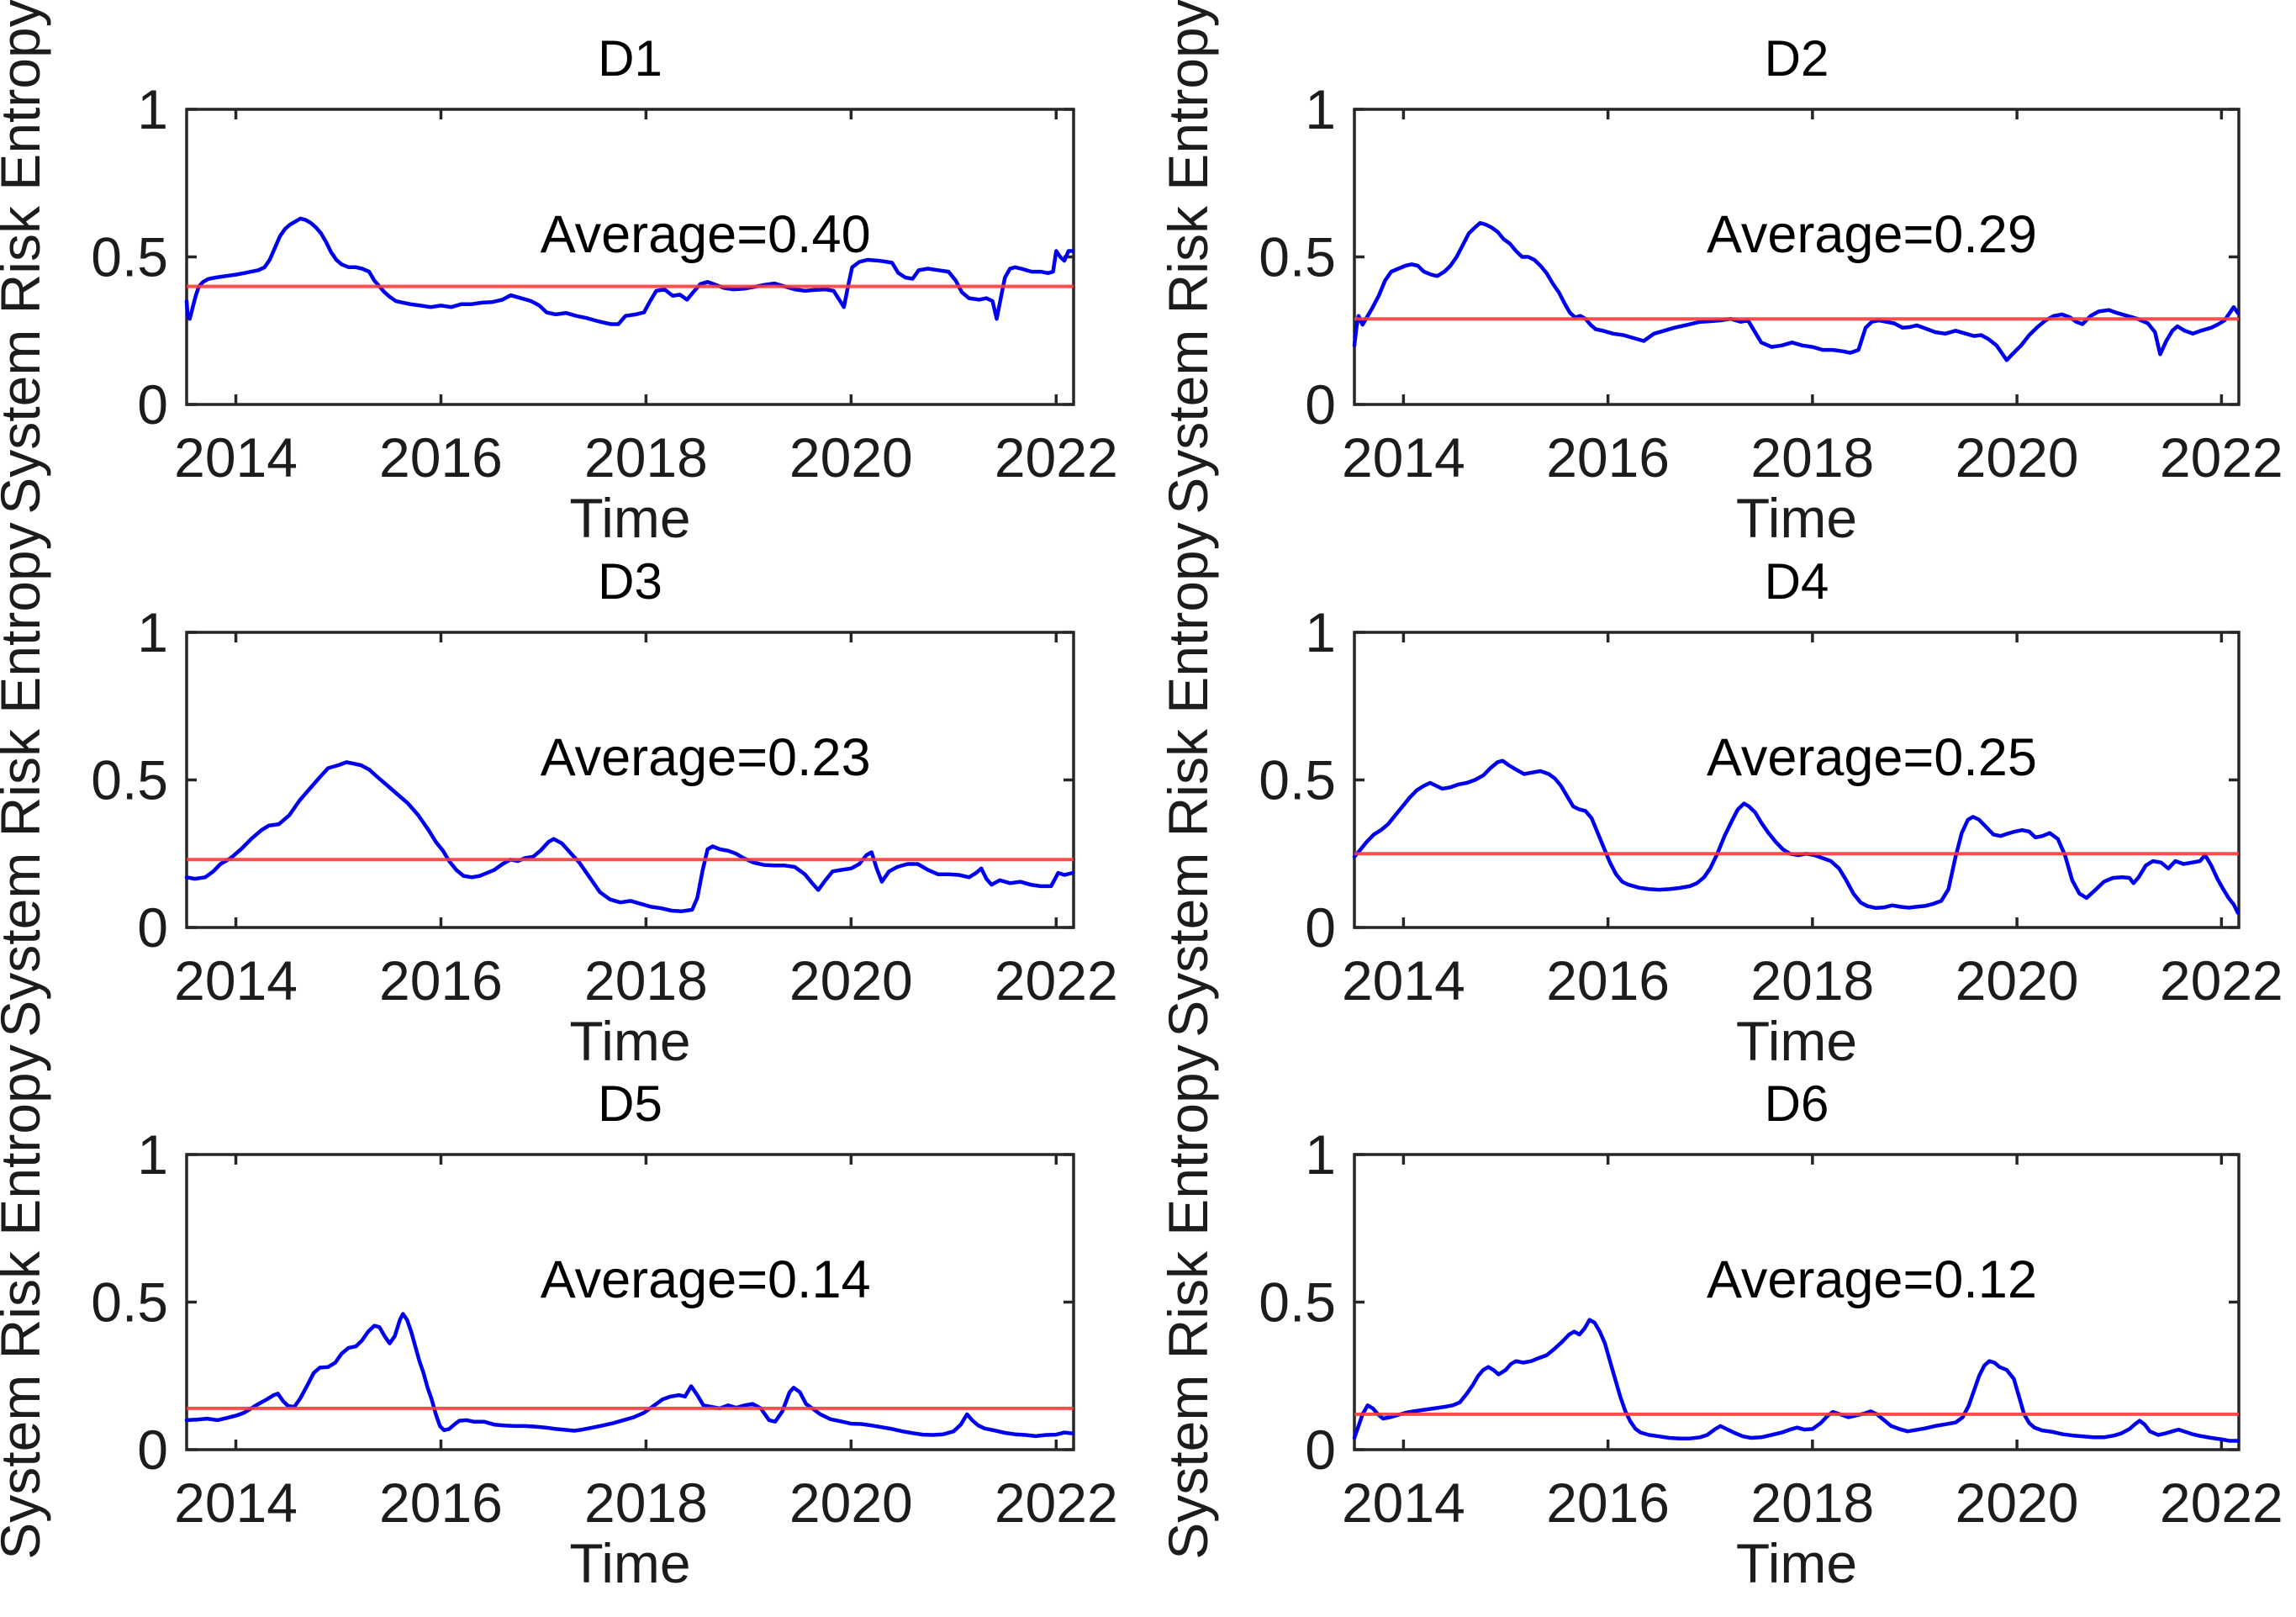  Describe the element at coordinates (706, 234) in the screenshot. I see `average-annotation: Average=0.40` at that location.